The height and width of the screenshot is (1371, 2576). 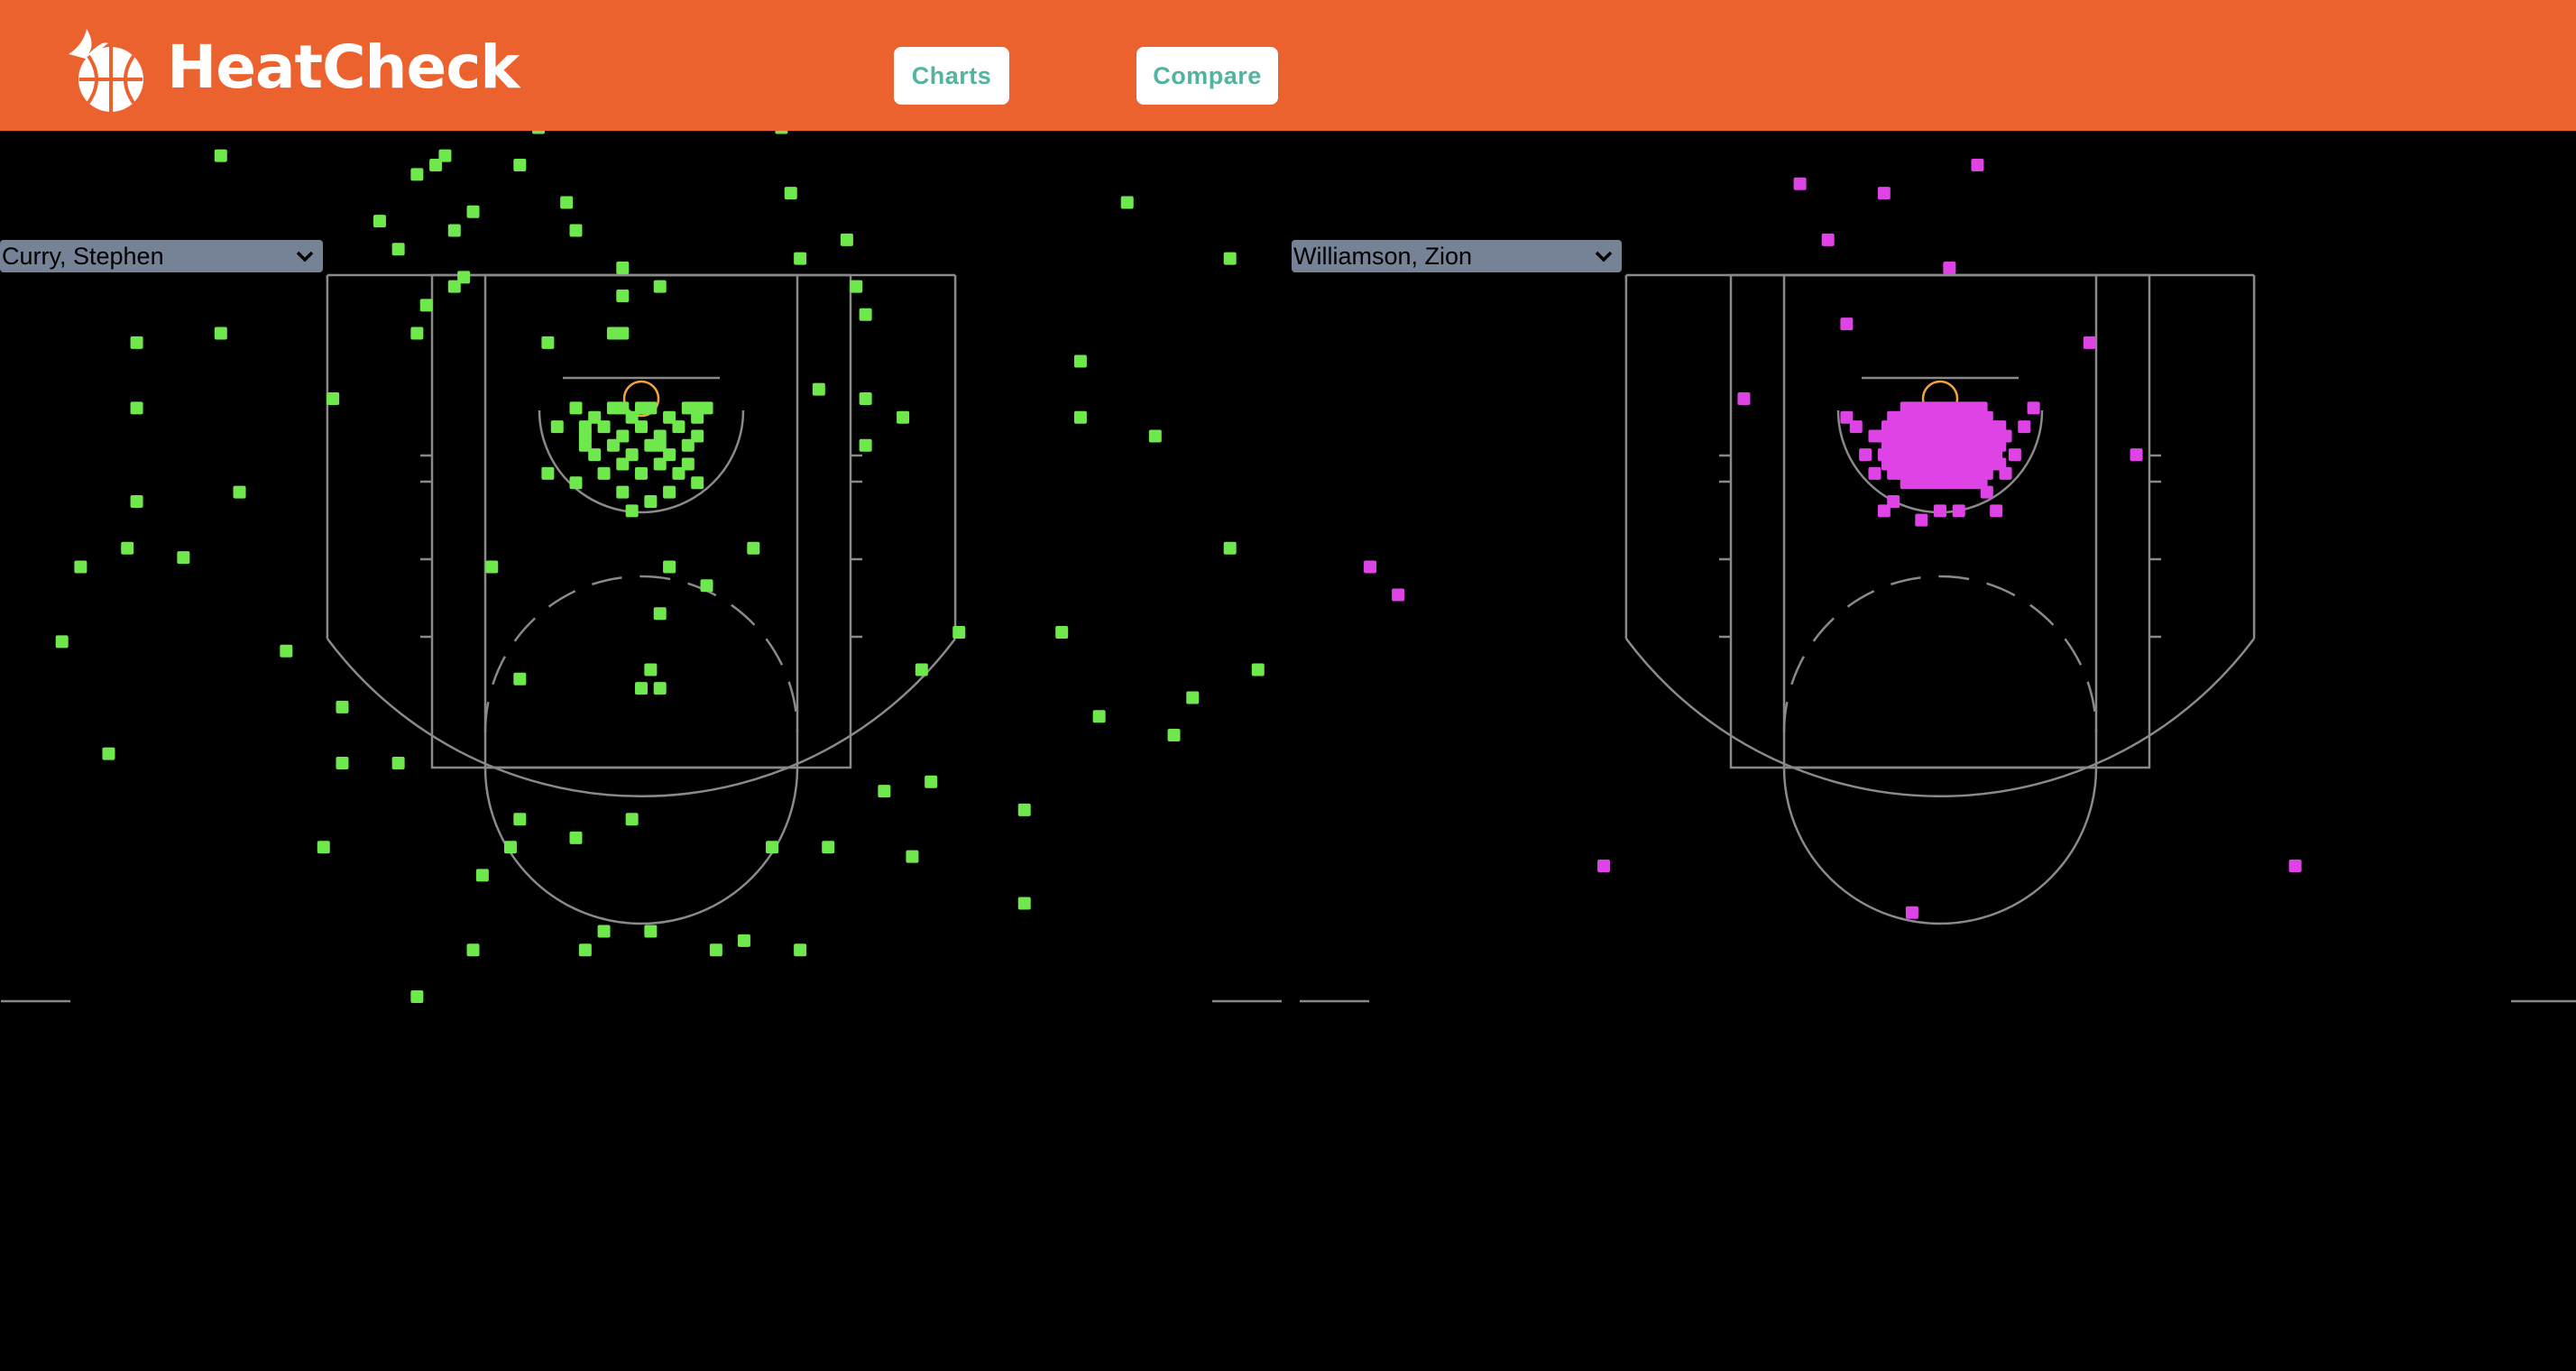 I want to click on app-header: HeatCheck Charts Compare, so click(x=1288, y=65).